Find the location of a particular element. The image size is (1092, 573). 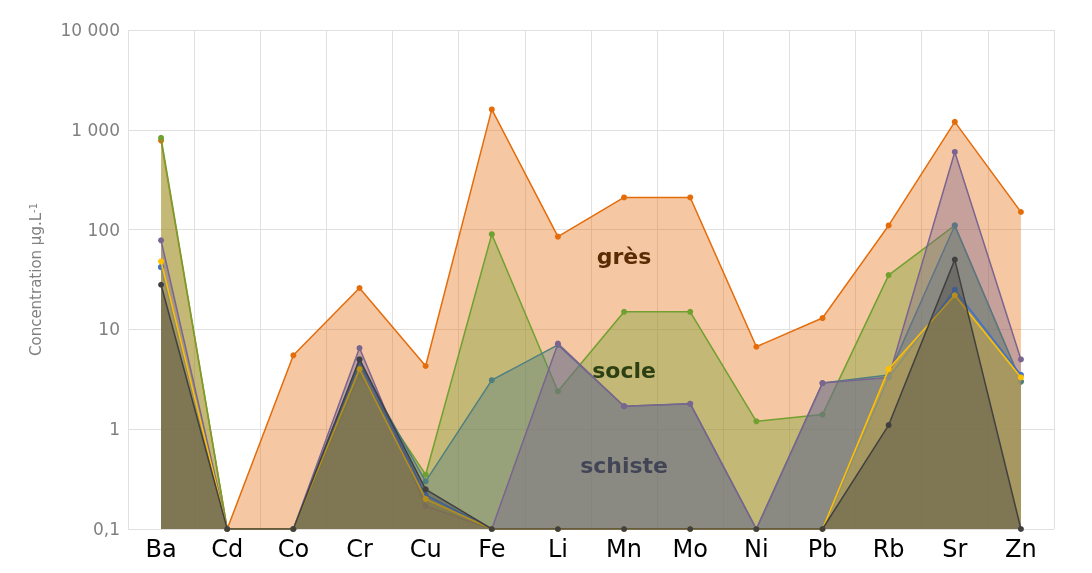

y-tick-label: 10 000 is located at coordinates (90, 30).